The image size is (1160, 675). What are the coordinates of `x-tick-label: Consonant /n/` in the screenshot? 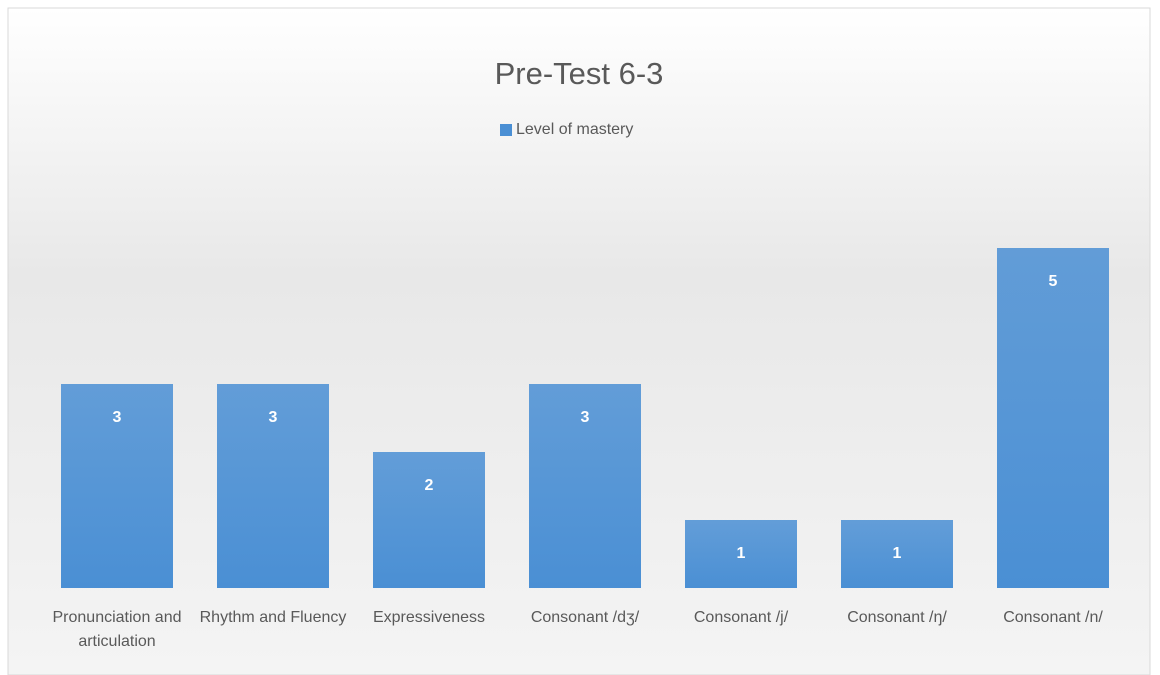 It's located at (1053, 617).